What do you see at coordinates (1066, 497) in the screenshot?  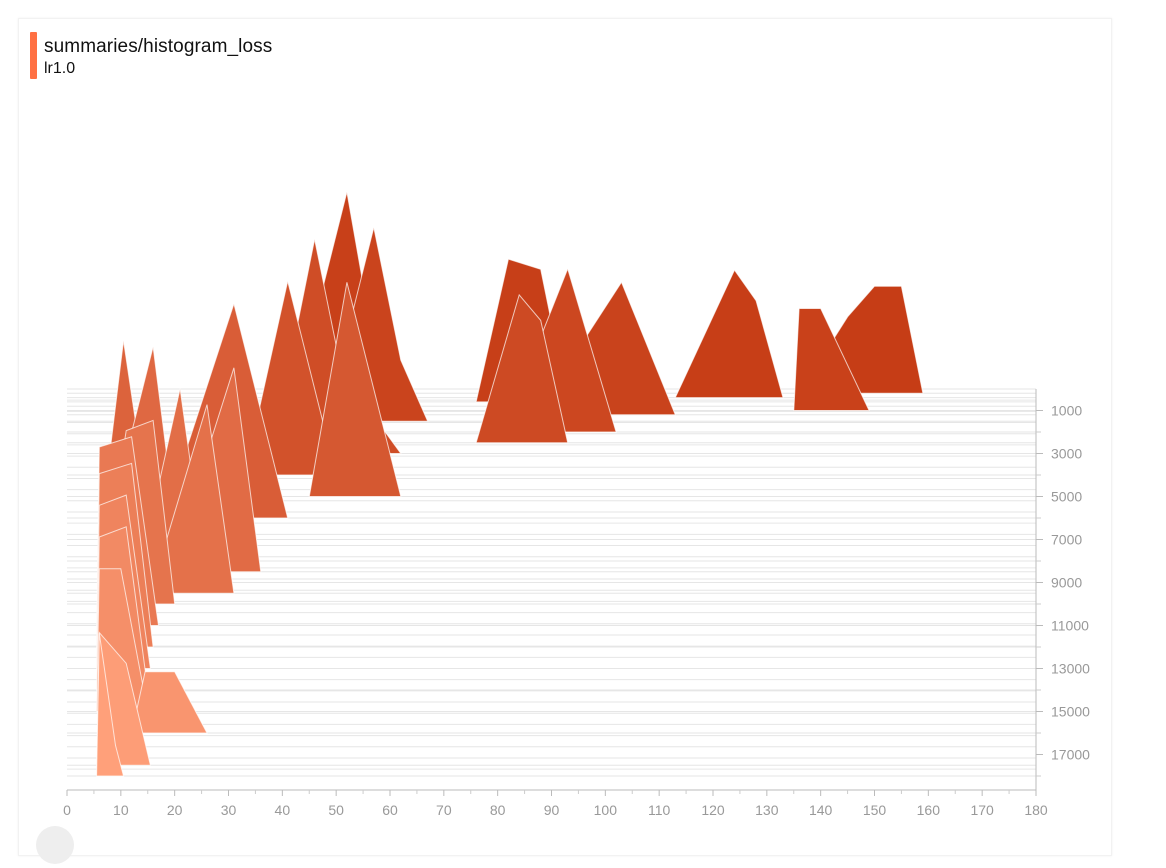 I see `y-tick-label: 5000` at bounding box center [1066, 497].